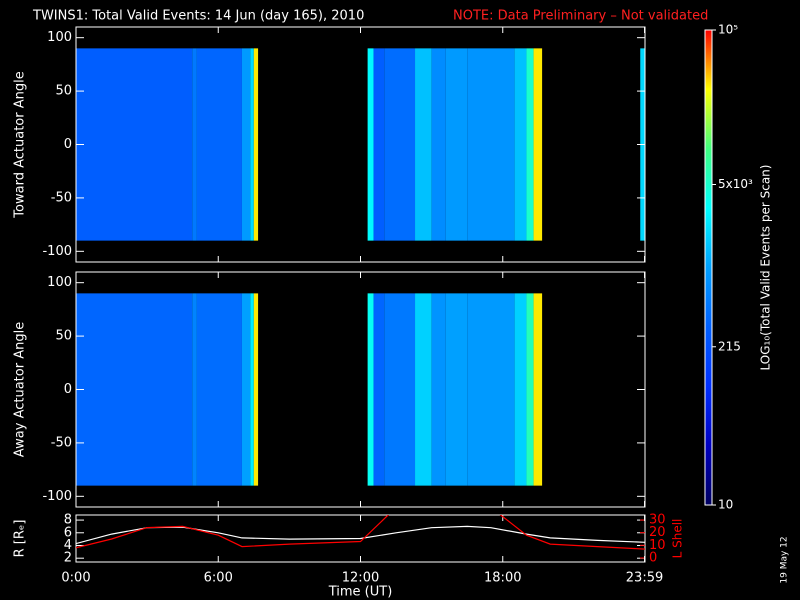 The width and height of the screenshot is (800, 600). Describe the element at coordinates (75, 578) in the screenshot. I see `x-tick-label: 0:00` at that location.